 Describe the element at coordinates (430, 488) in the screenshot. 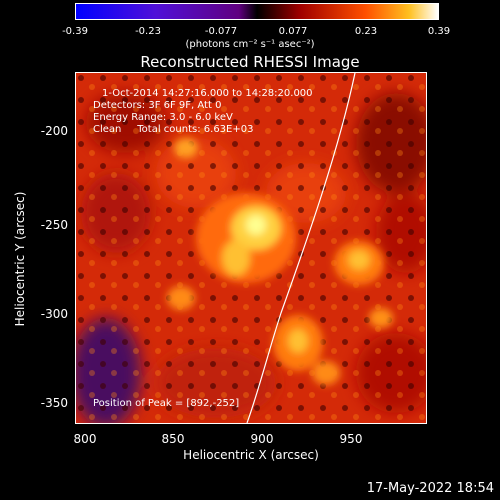

I see `timestamp: 17-May-2022 18:54` at that location.